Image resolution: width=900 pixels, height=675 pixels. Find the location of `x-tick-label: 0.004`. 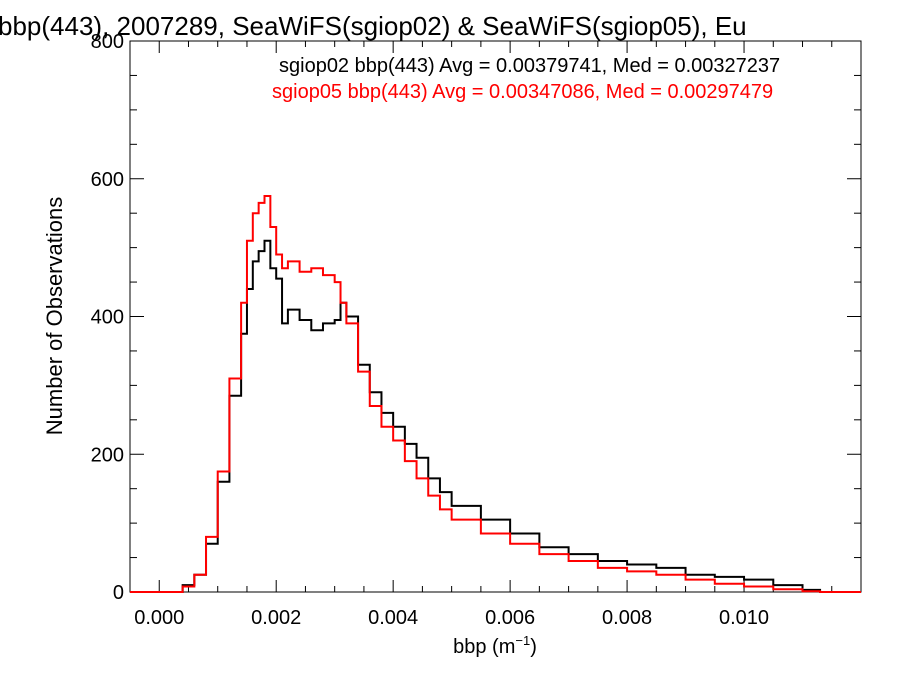

x-tick-label: 0.004 is located at coordinates (393, 618).